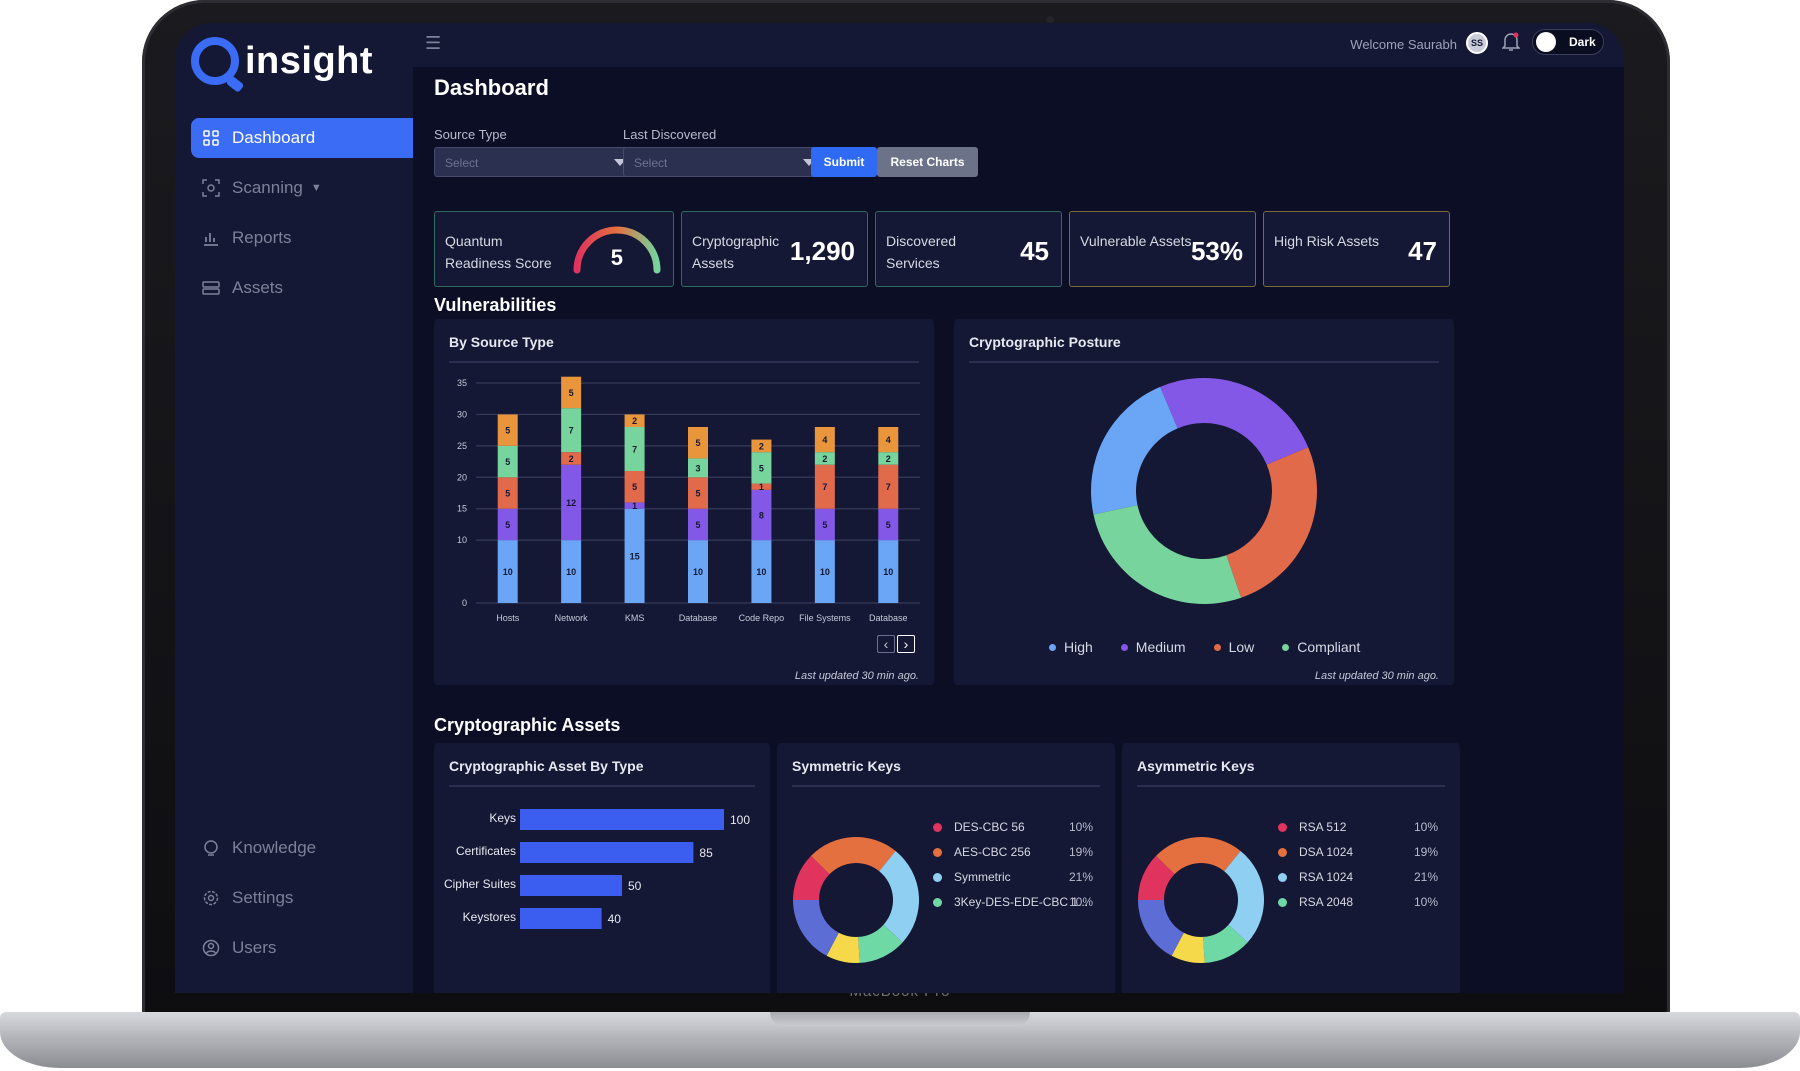  Describe the element at coordinates (554, 249) in the screenshot. I see `kpi-quantum-readiness: Quantum Readiness Score 5` at that location.